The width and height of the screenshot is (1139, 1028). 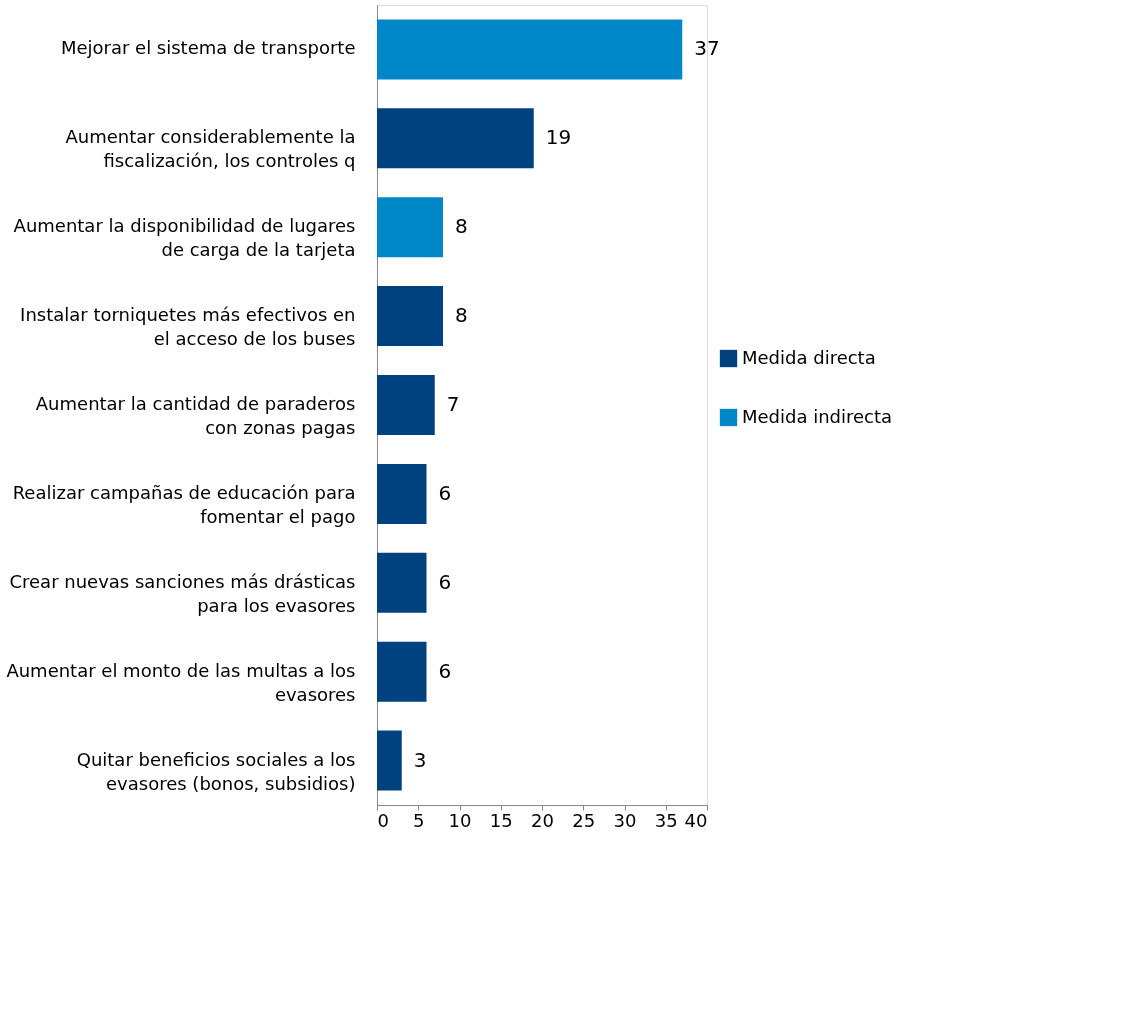 I want to click on x-tick-label: 25, so click(x=584, y=820).